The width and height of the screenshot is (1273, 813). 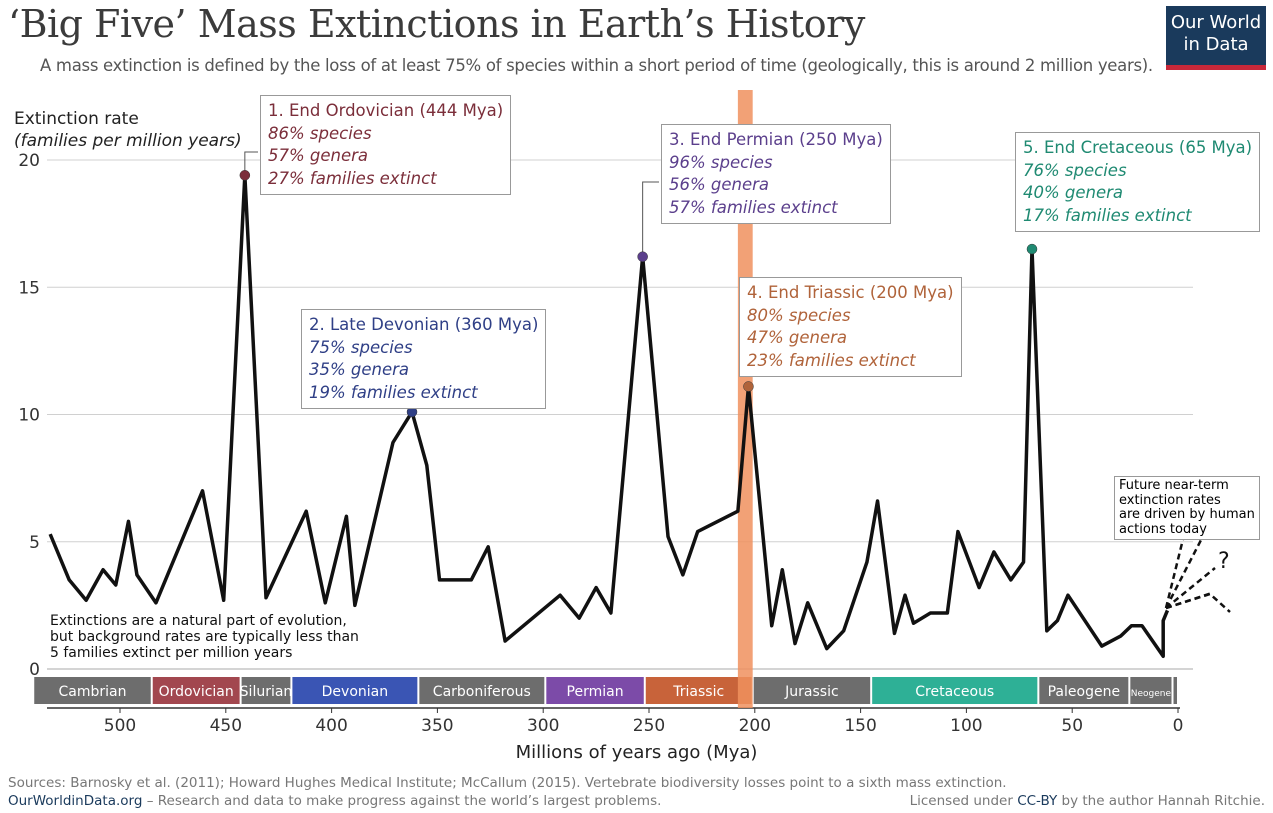 I want to click on x-tick-label: 150, so click(x=860, y=726).